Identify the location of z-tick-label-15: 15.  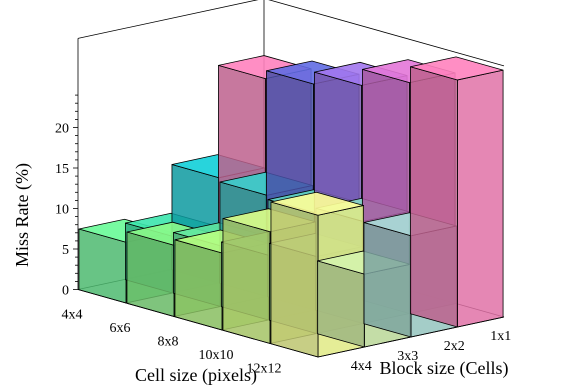
(62, 169).